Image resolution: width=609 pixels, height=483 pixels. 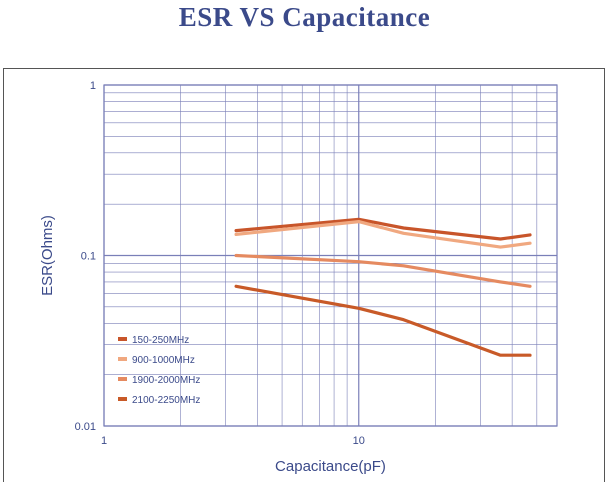 I want to click on y-tick-label: 0.01, so click(x=85, y=427).